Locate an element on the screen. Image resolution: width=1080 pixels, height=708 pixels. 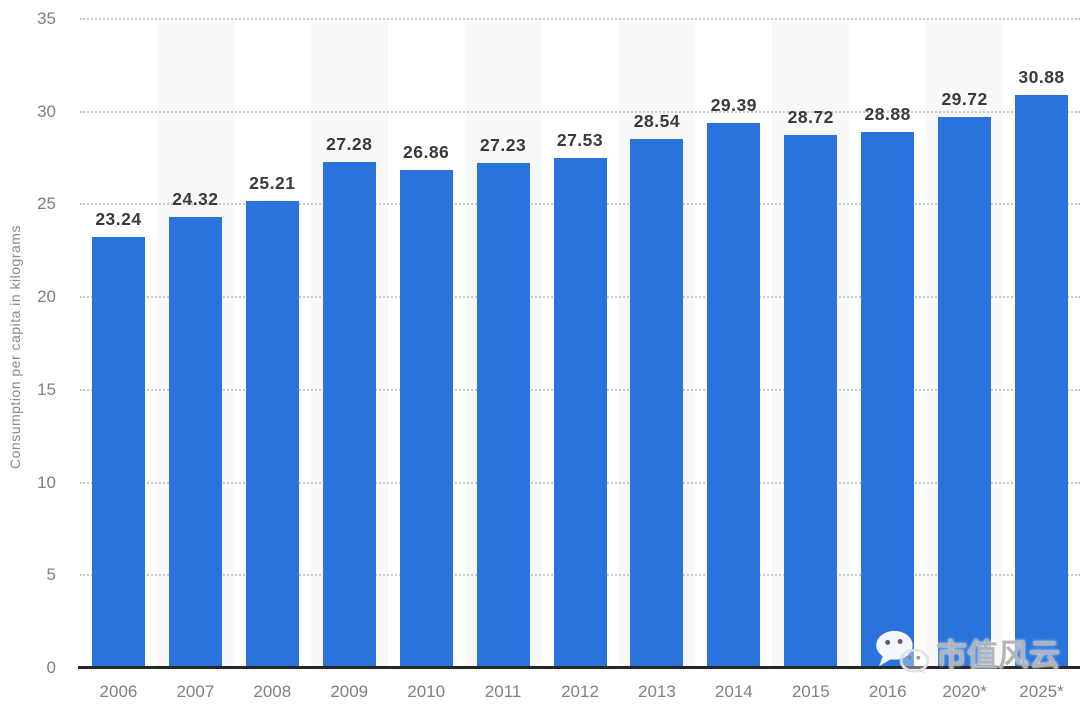
bar-value-label: 29.39 is located at coordinates (733, 105).